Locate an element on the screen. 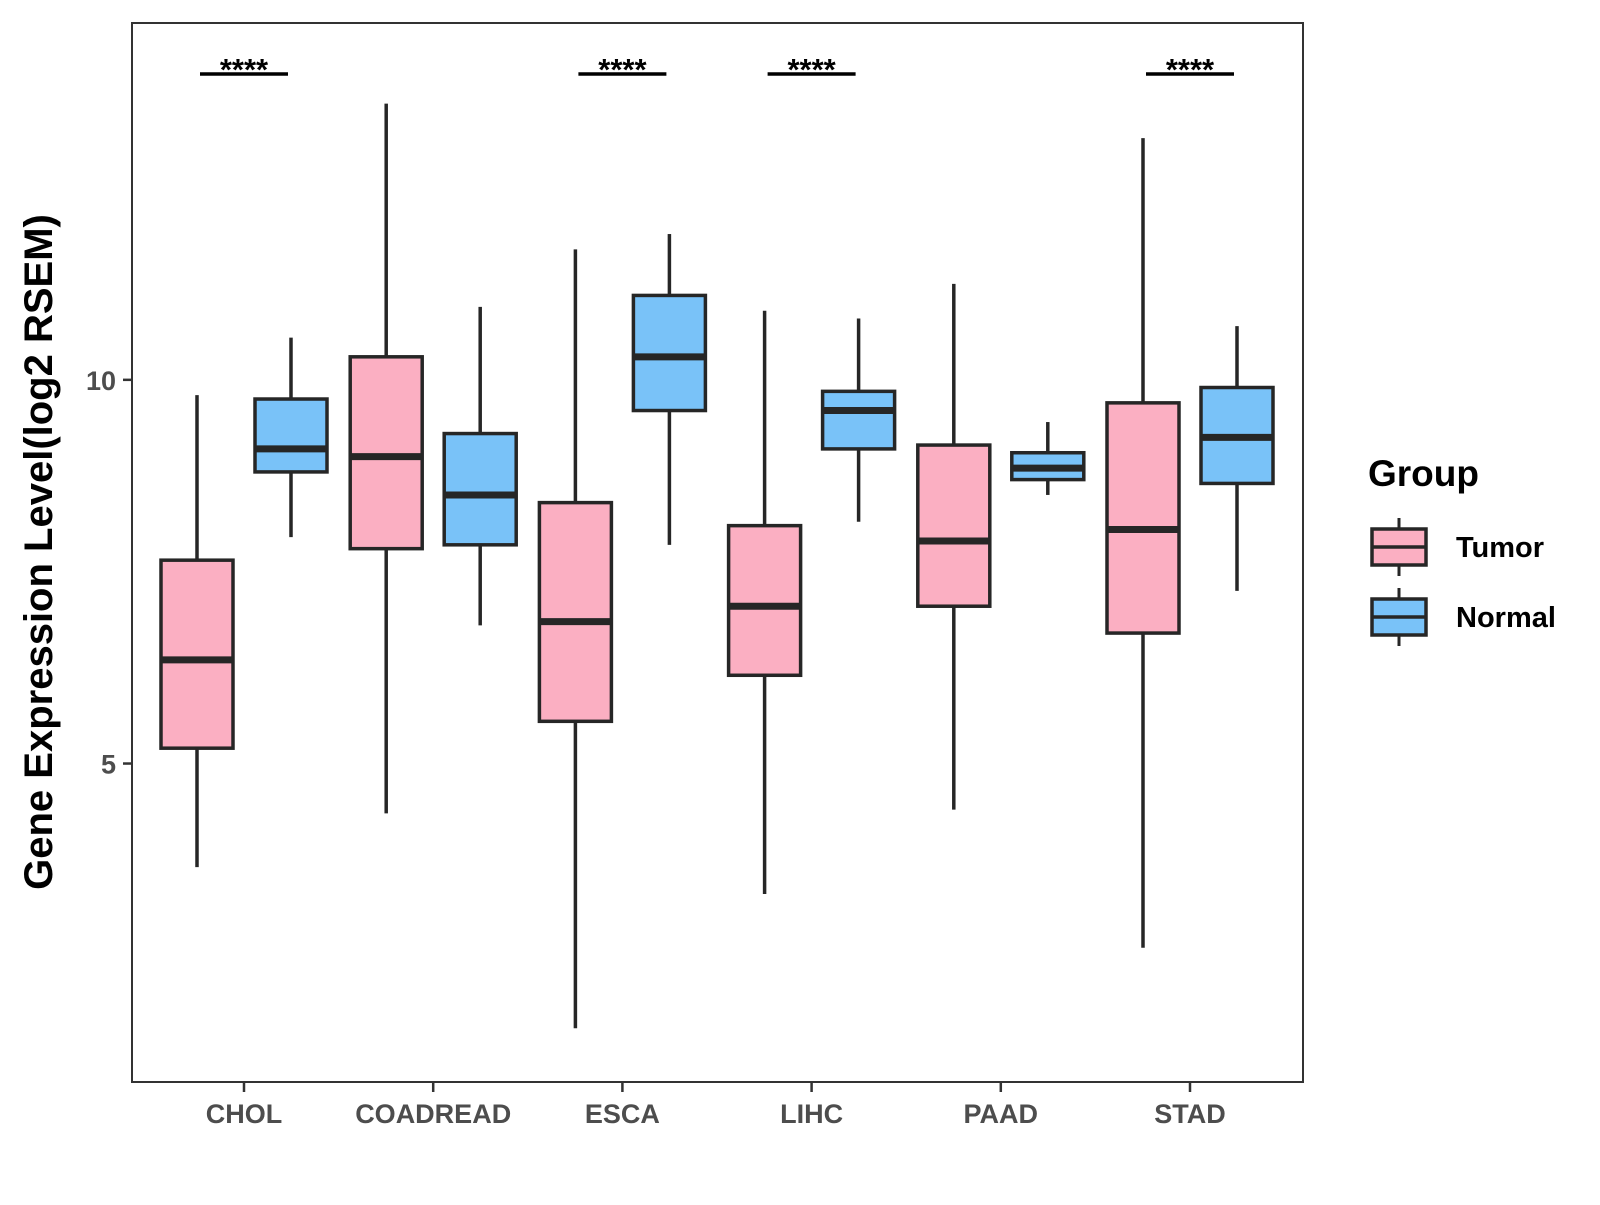 This screenshot has height=1205, width=1600. normal-esca-box is located at coordinates (669, 353).